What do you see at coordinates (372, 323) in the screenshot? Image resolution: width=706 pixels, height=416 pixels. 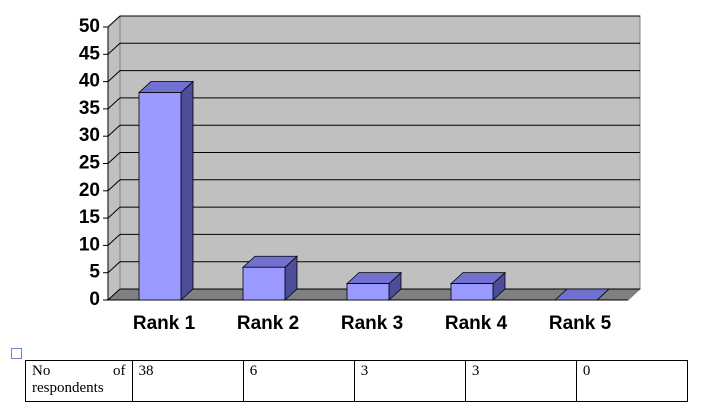 I see `x-tick-label: Rank 3` at bounding box center [372, 323].